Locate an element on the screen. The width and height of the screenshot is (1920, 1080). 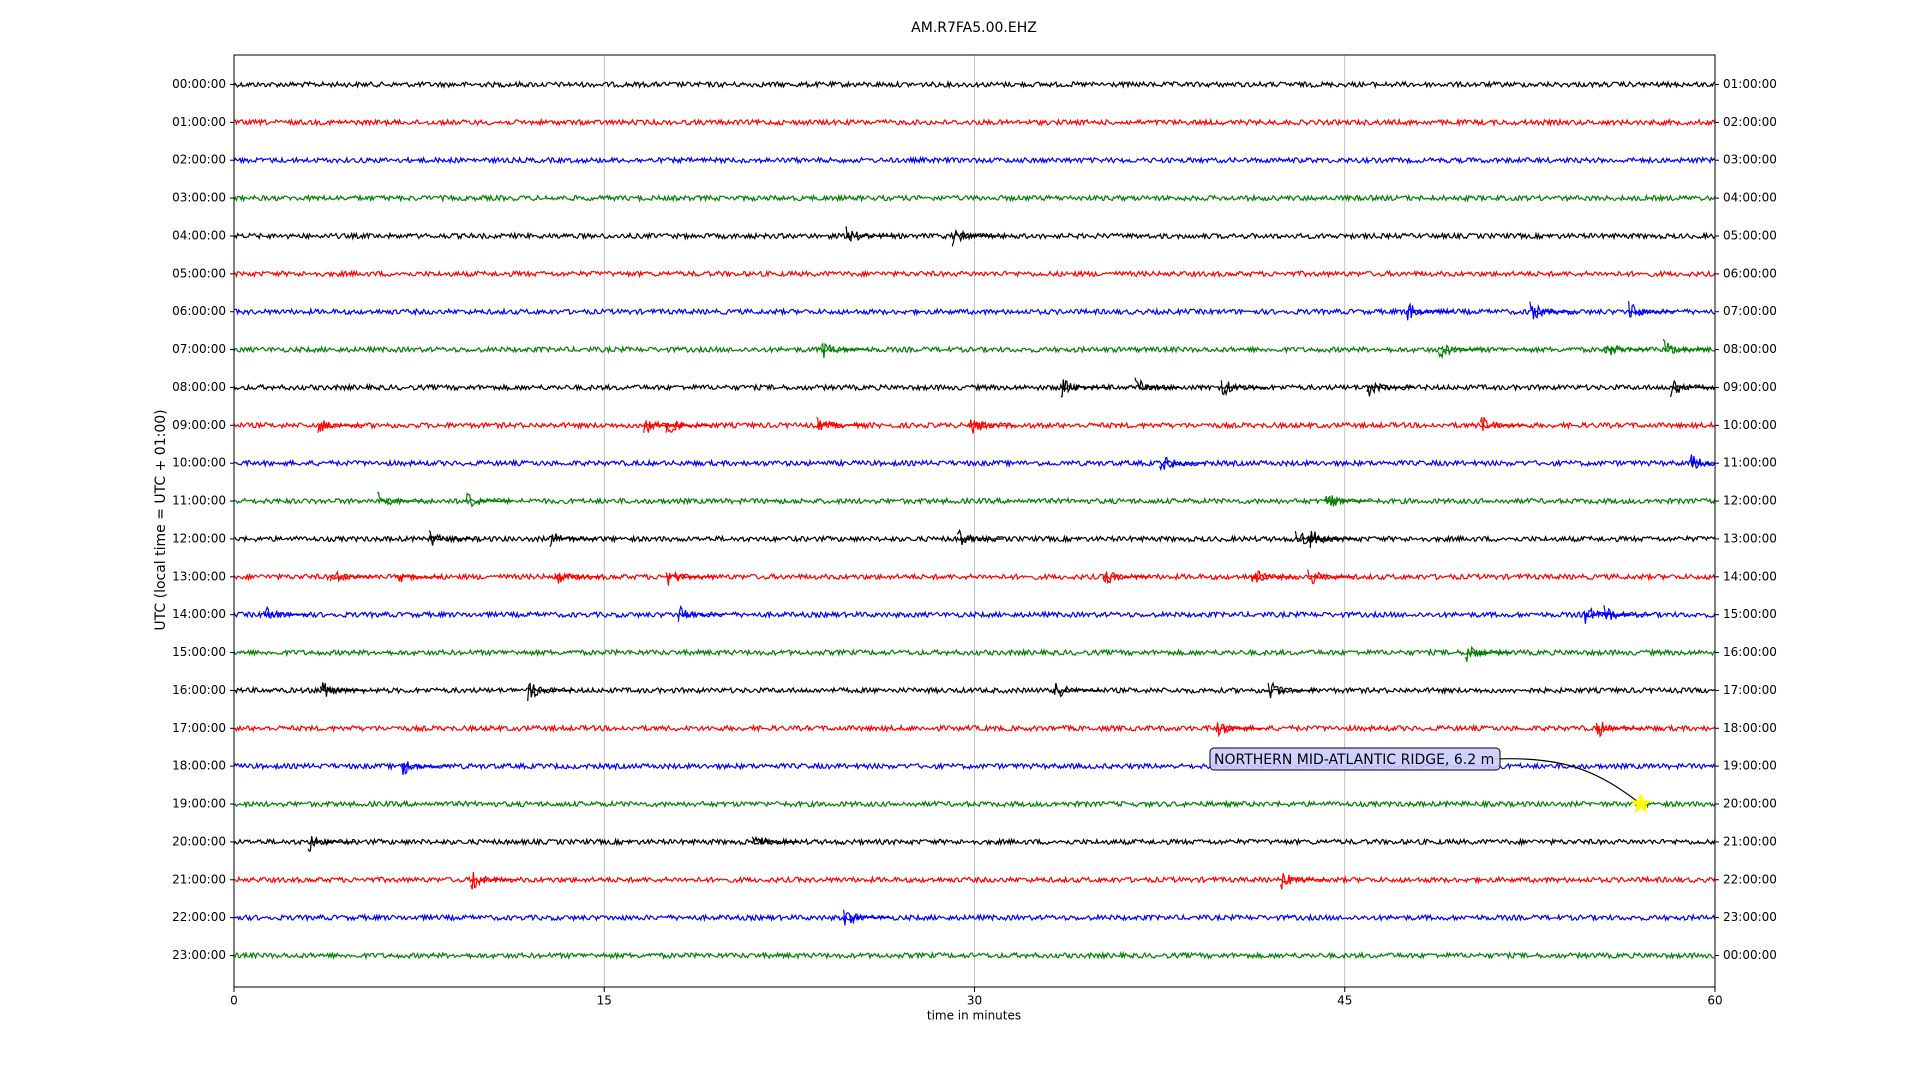
row-label-right: 11:00:00 is located at coordinates (1750, 463).